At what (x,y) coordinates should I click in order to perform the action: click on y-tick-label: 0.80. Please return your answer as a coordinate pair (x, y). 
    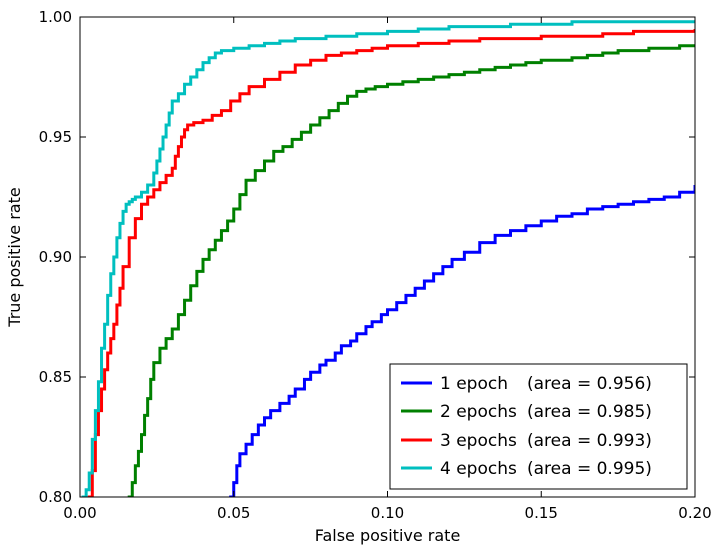
    Looking at the image, I should click on (55, 497).